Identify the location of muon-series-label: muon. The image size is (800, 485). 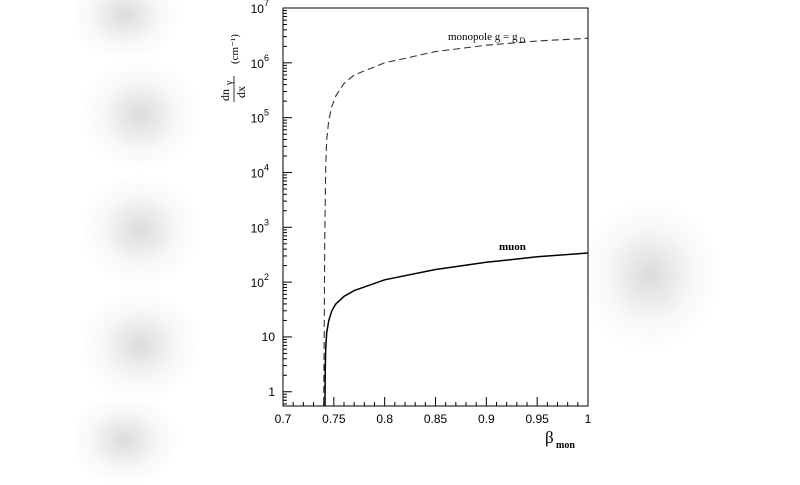
(512, 247).